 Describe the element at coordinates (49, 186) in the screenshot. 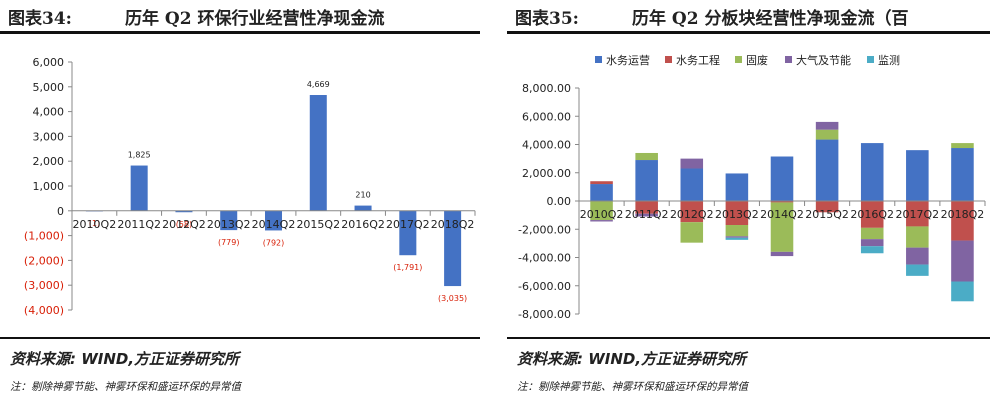

I see `y-tick-label: 1,000` at that location.